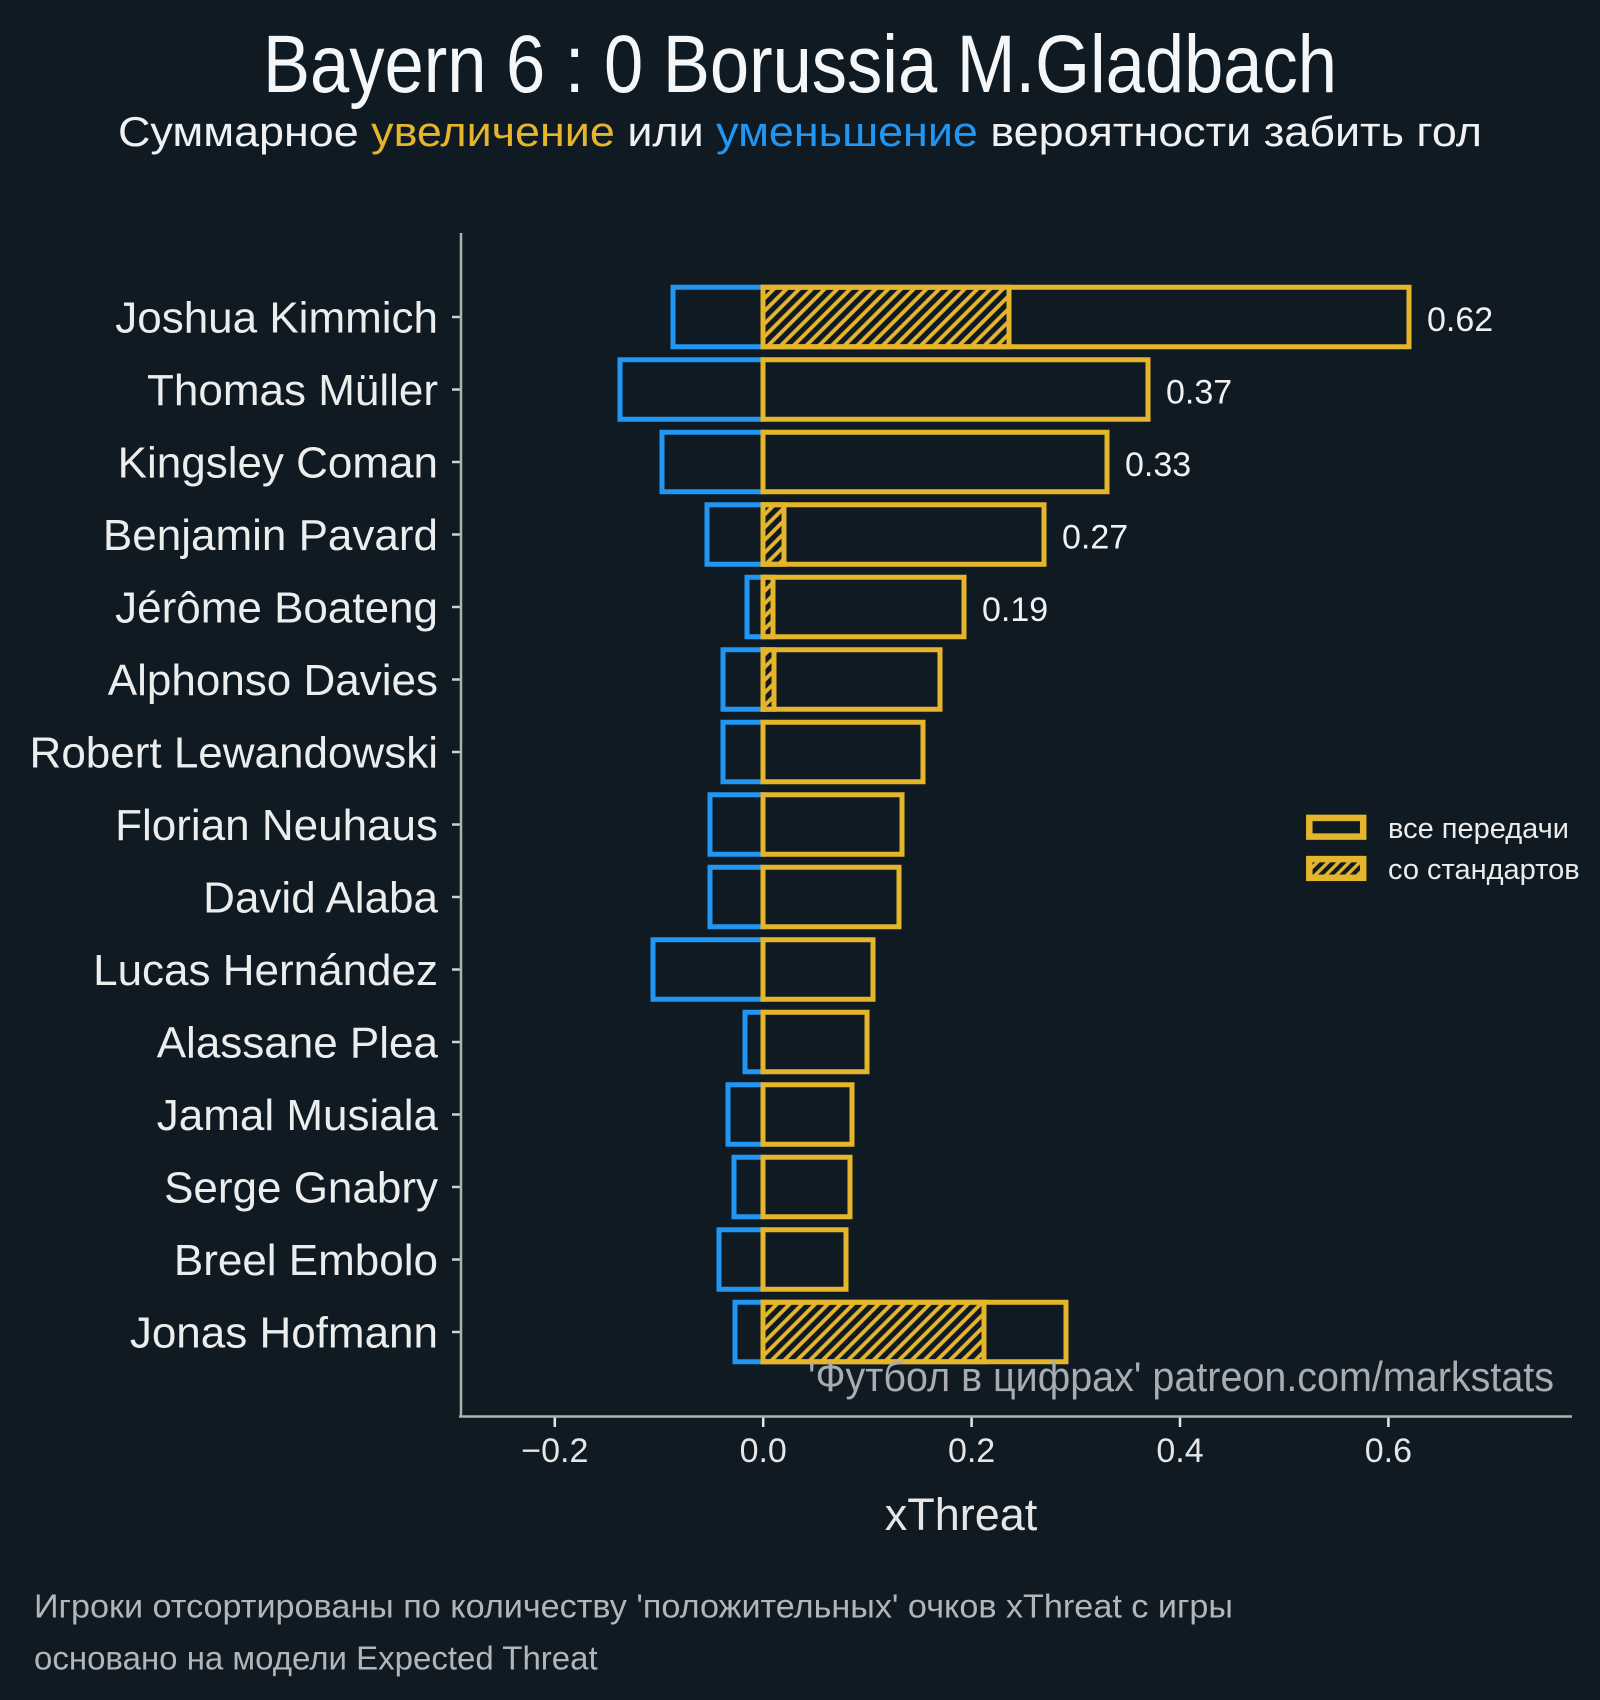  What do you see at coordinates (1181, 1376) in the screenshot?
I see `svg-text:'Футбол в цифрах' patreon.com/: 'Футбол в цифрах' patreon.com/markstats` at bounding box center [1181, 1376].